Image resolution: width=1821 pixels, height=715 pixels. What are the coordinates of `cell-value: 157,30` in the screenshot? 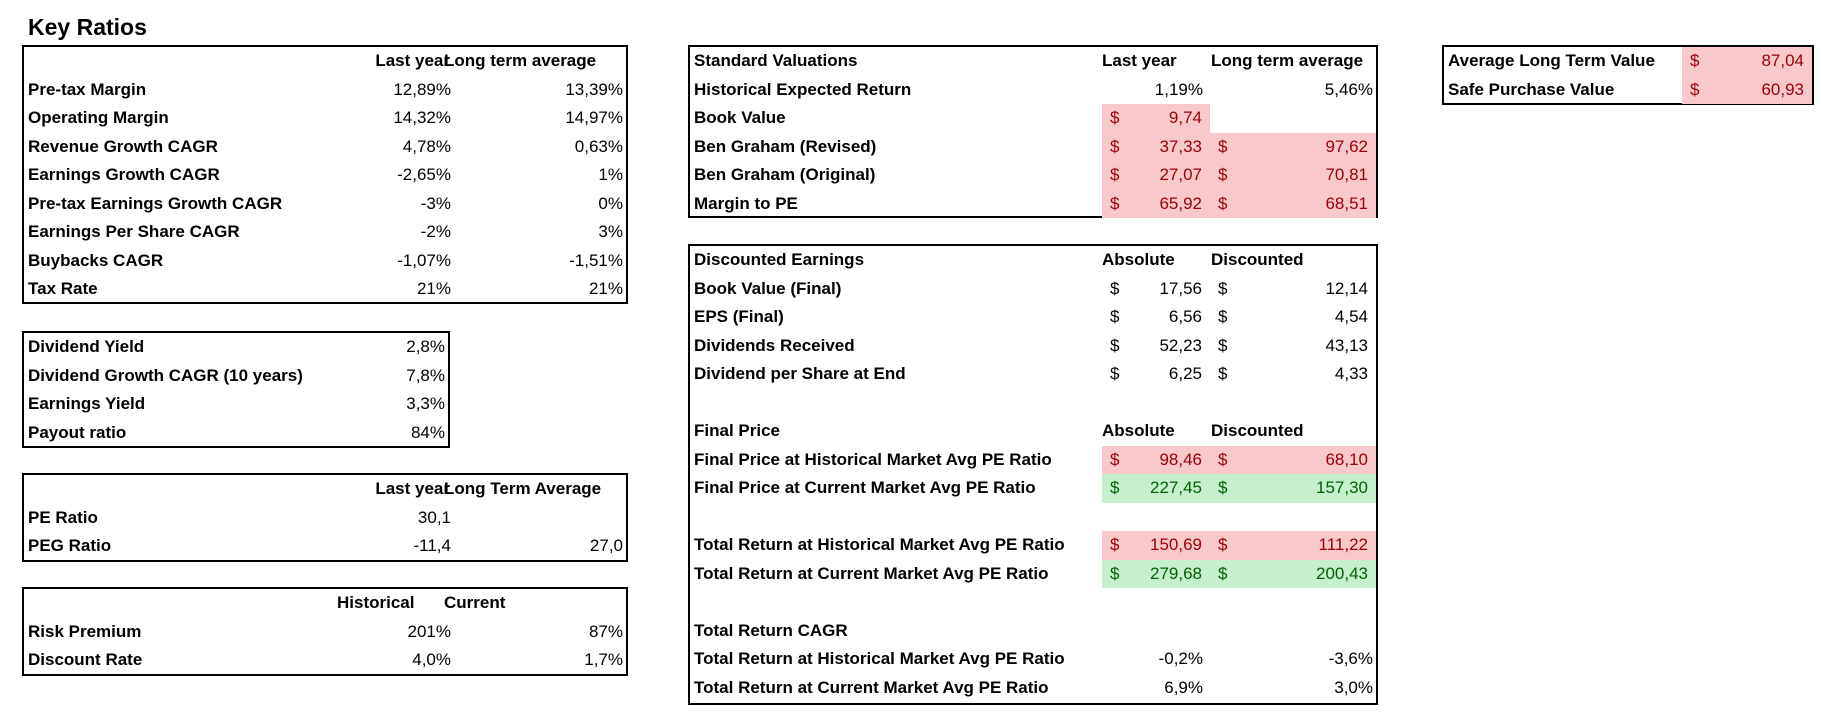 It's located at (1342, 487).